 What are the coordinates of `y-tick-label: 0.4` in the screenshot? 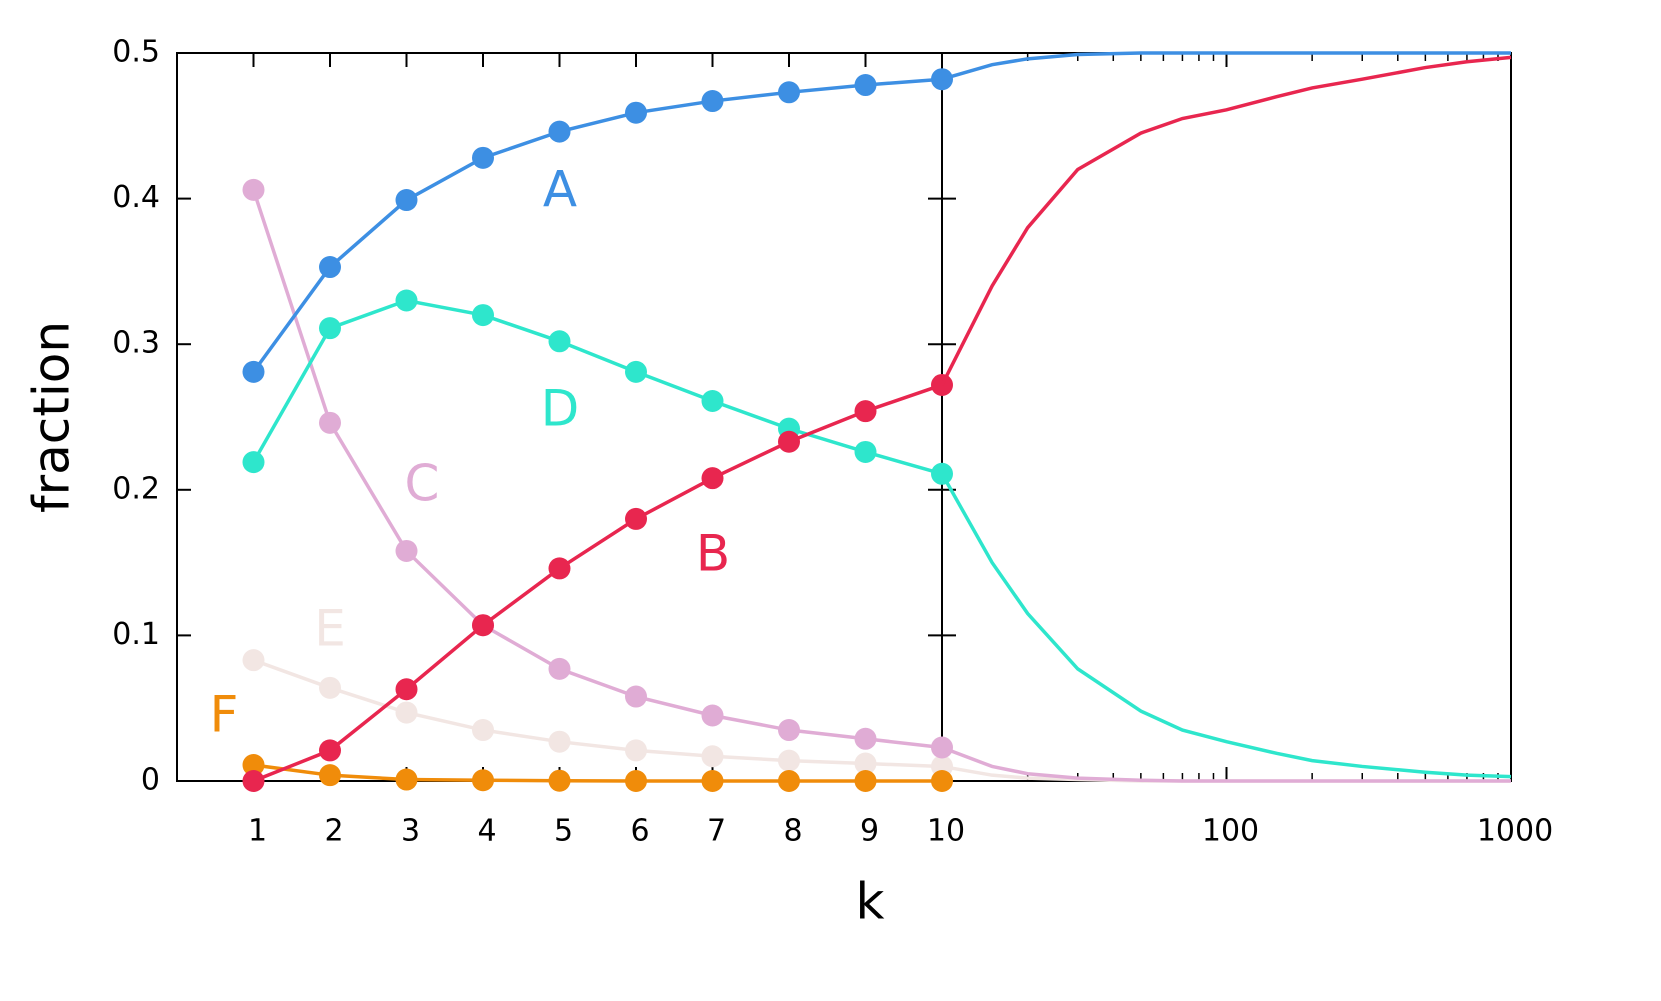 It's located at (136, 197).